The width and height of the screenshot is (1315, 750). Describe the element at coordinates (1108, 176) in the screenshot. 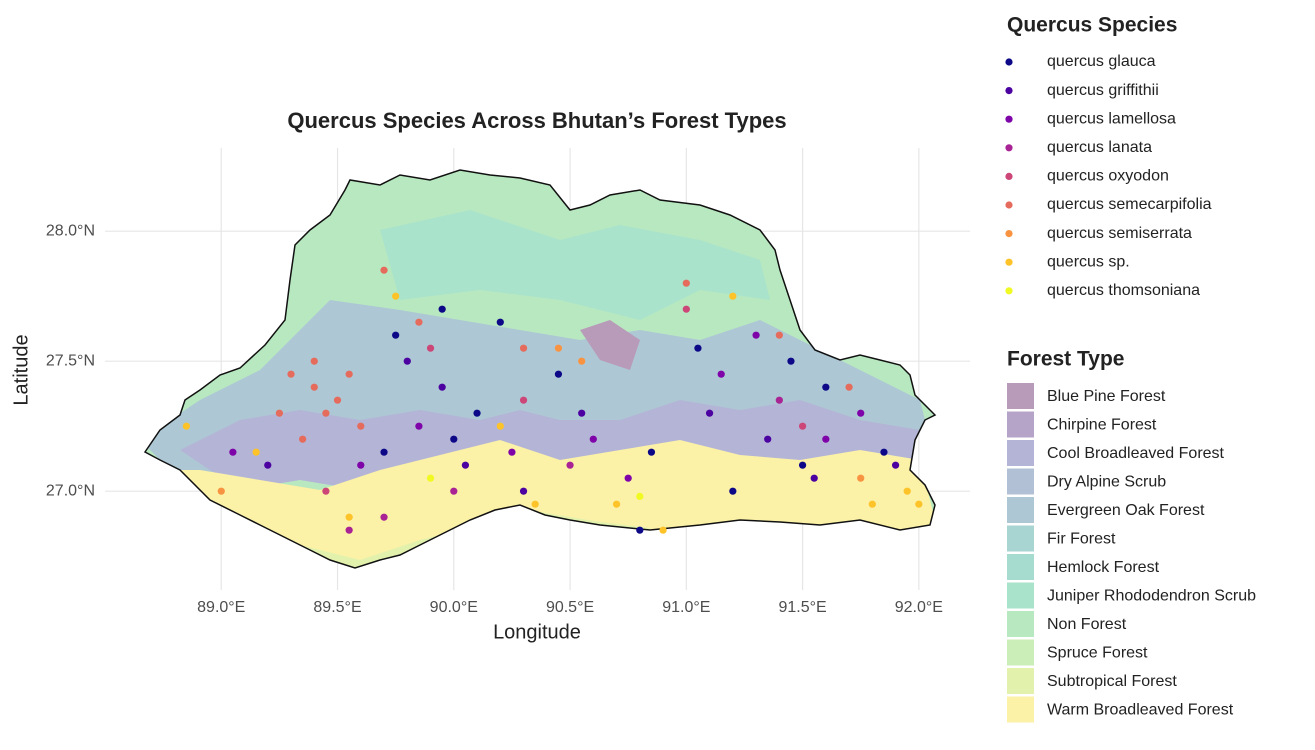

I see `legend-label: quercus oxyodon` at that location.